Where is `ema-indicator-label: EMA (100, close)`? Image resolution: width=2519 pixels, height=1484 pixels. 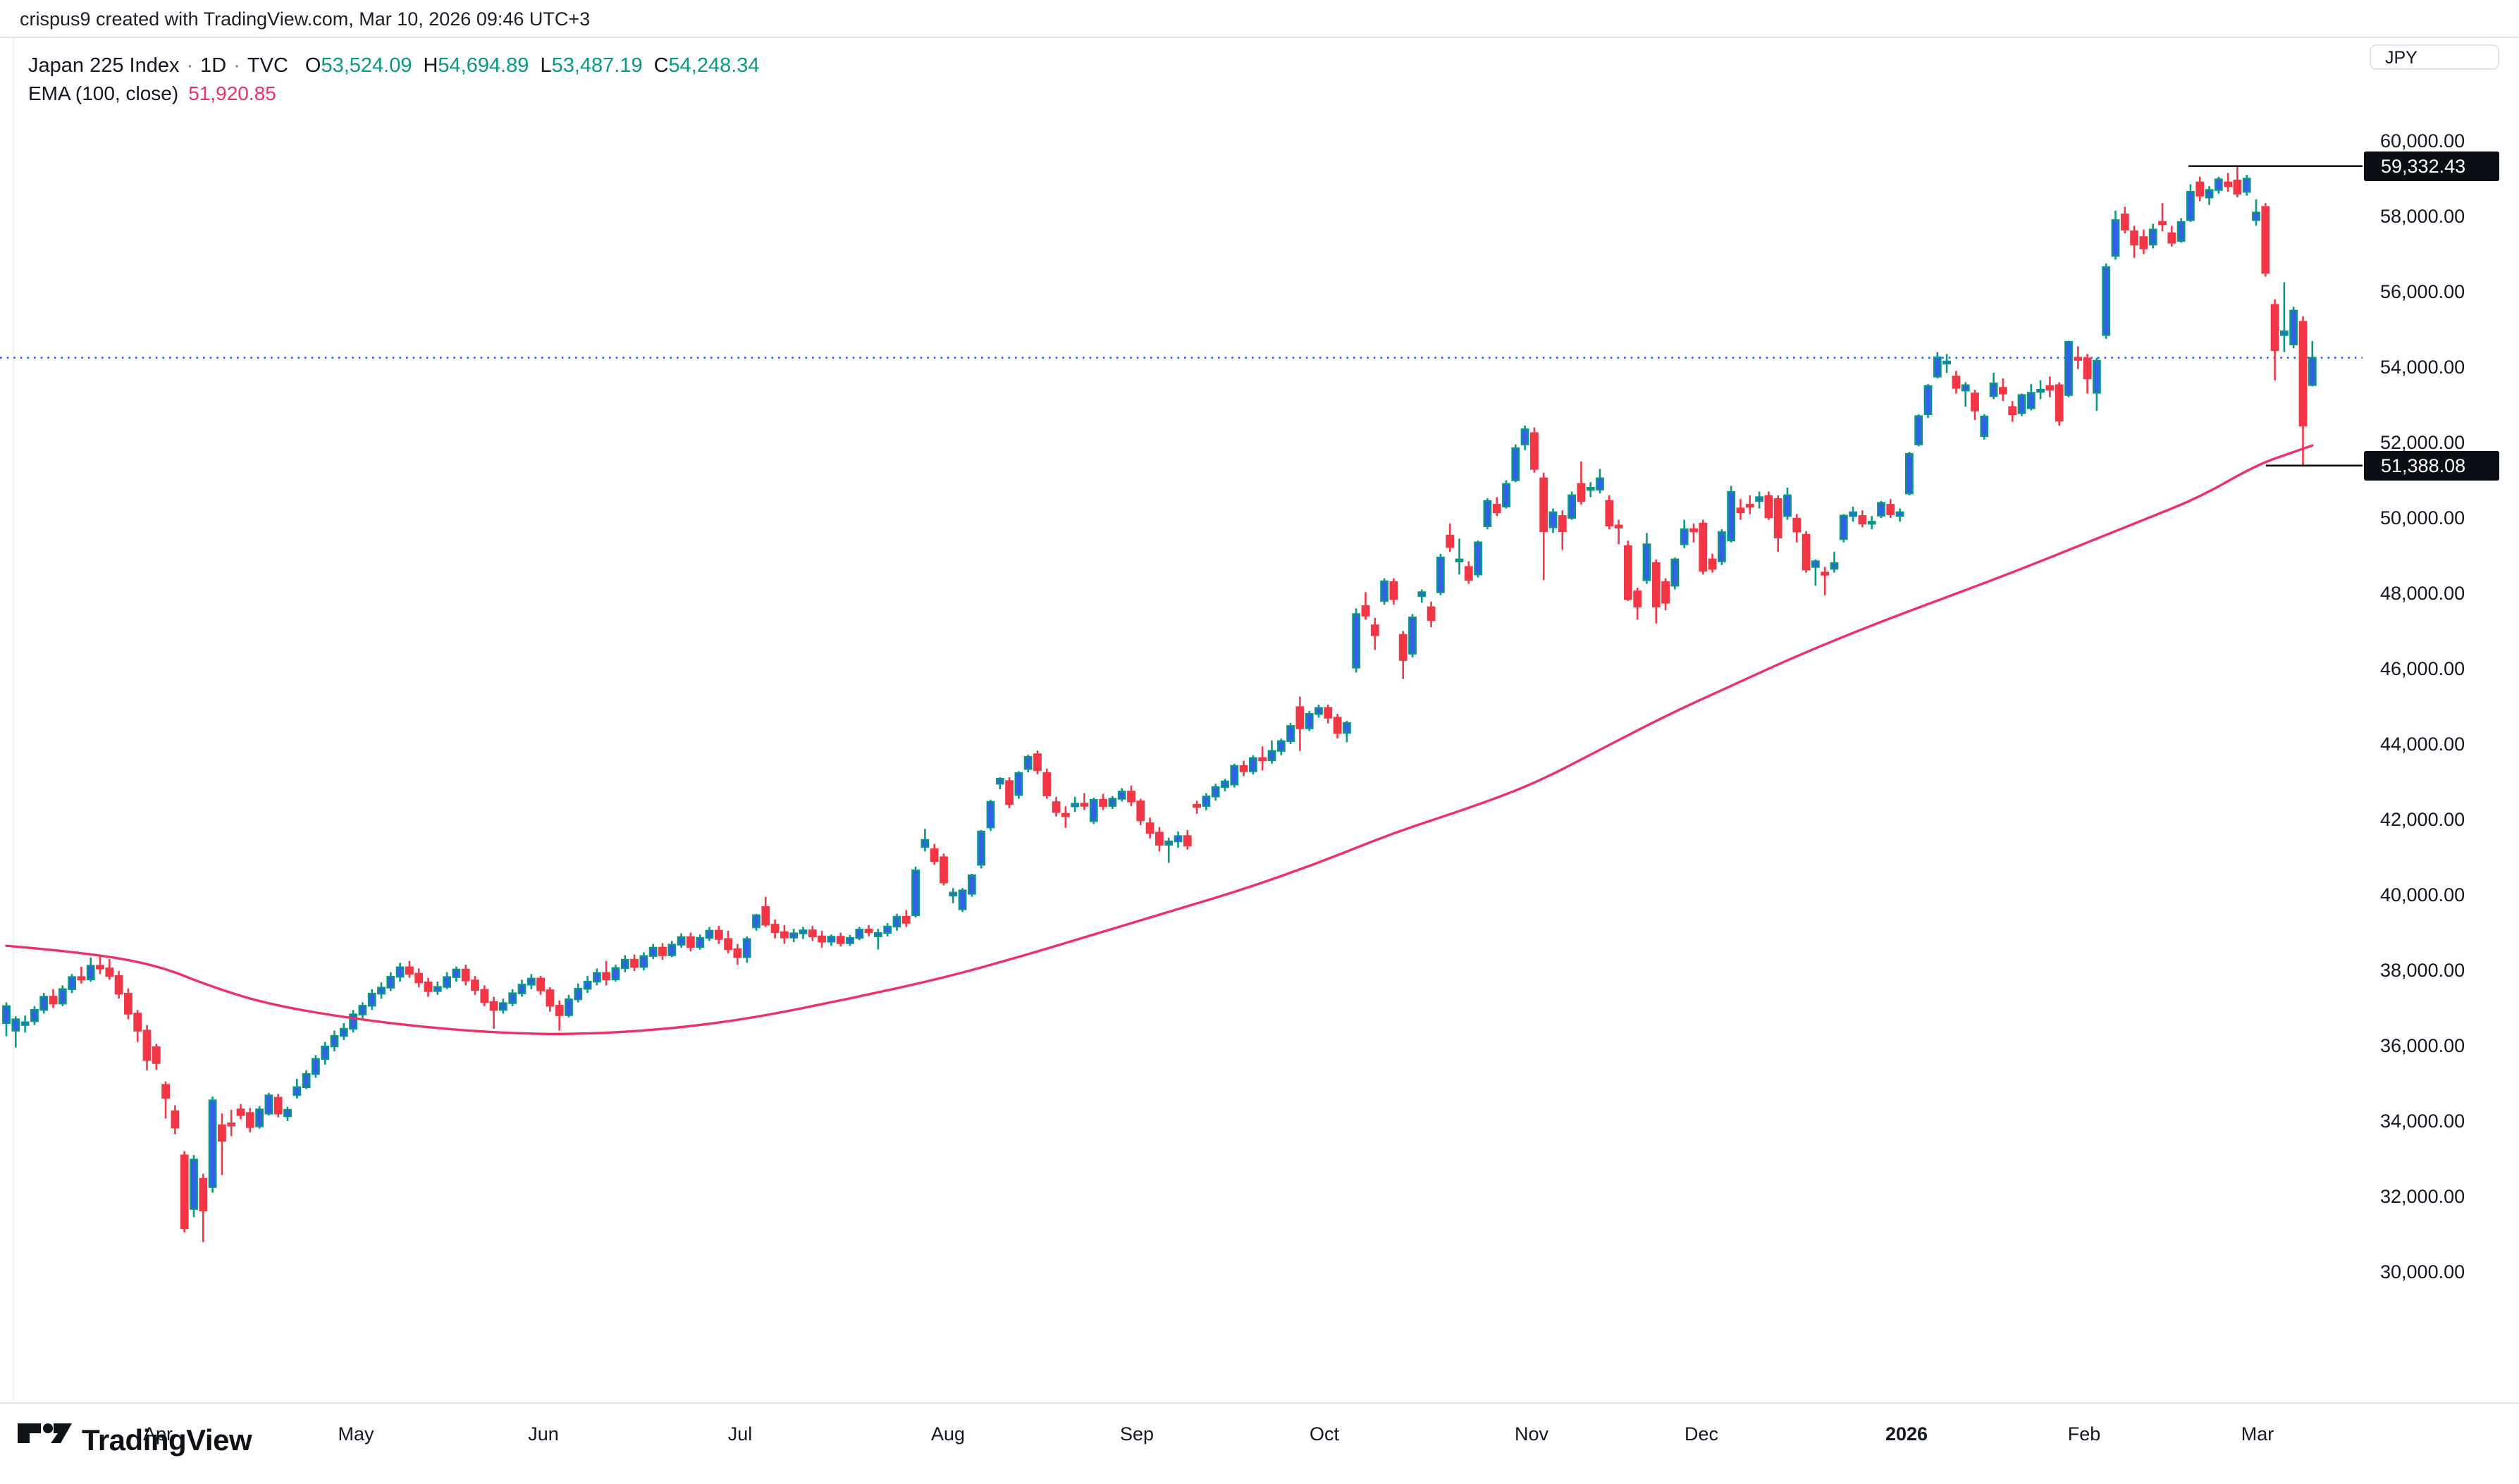 ema-indicator-label: EMA (100, close) is located at coordinates (103, 93).